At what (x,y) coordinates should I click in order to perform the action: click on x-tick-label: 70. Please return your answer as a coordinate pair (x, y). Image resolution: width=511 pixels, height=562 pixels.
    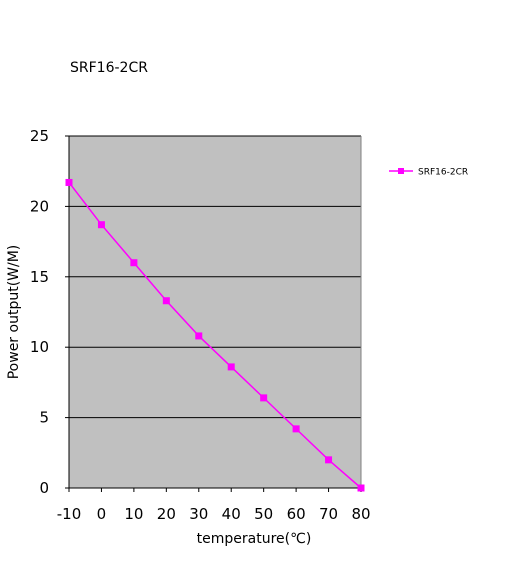
    Looking at the image, I should click on (328, 514).